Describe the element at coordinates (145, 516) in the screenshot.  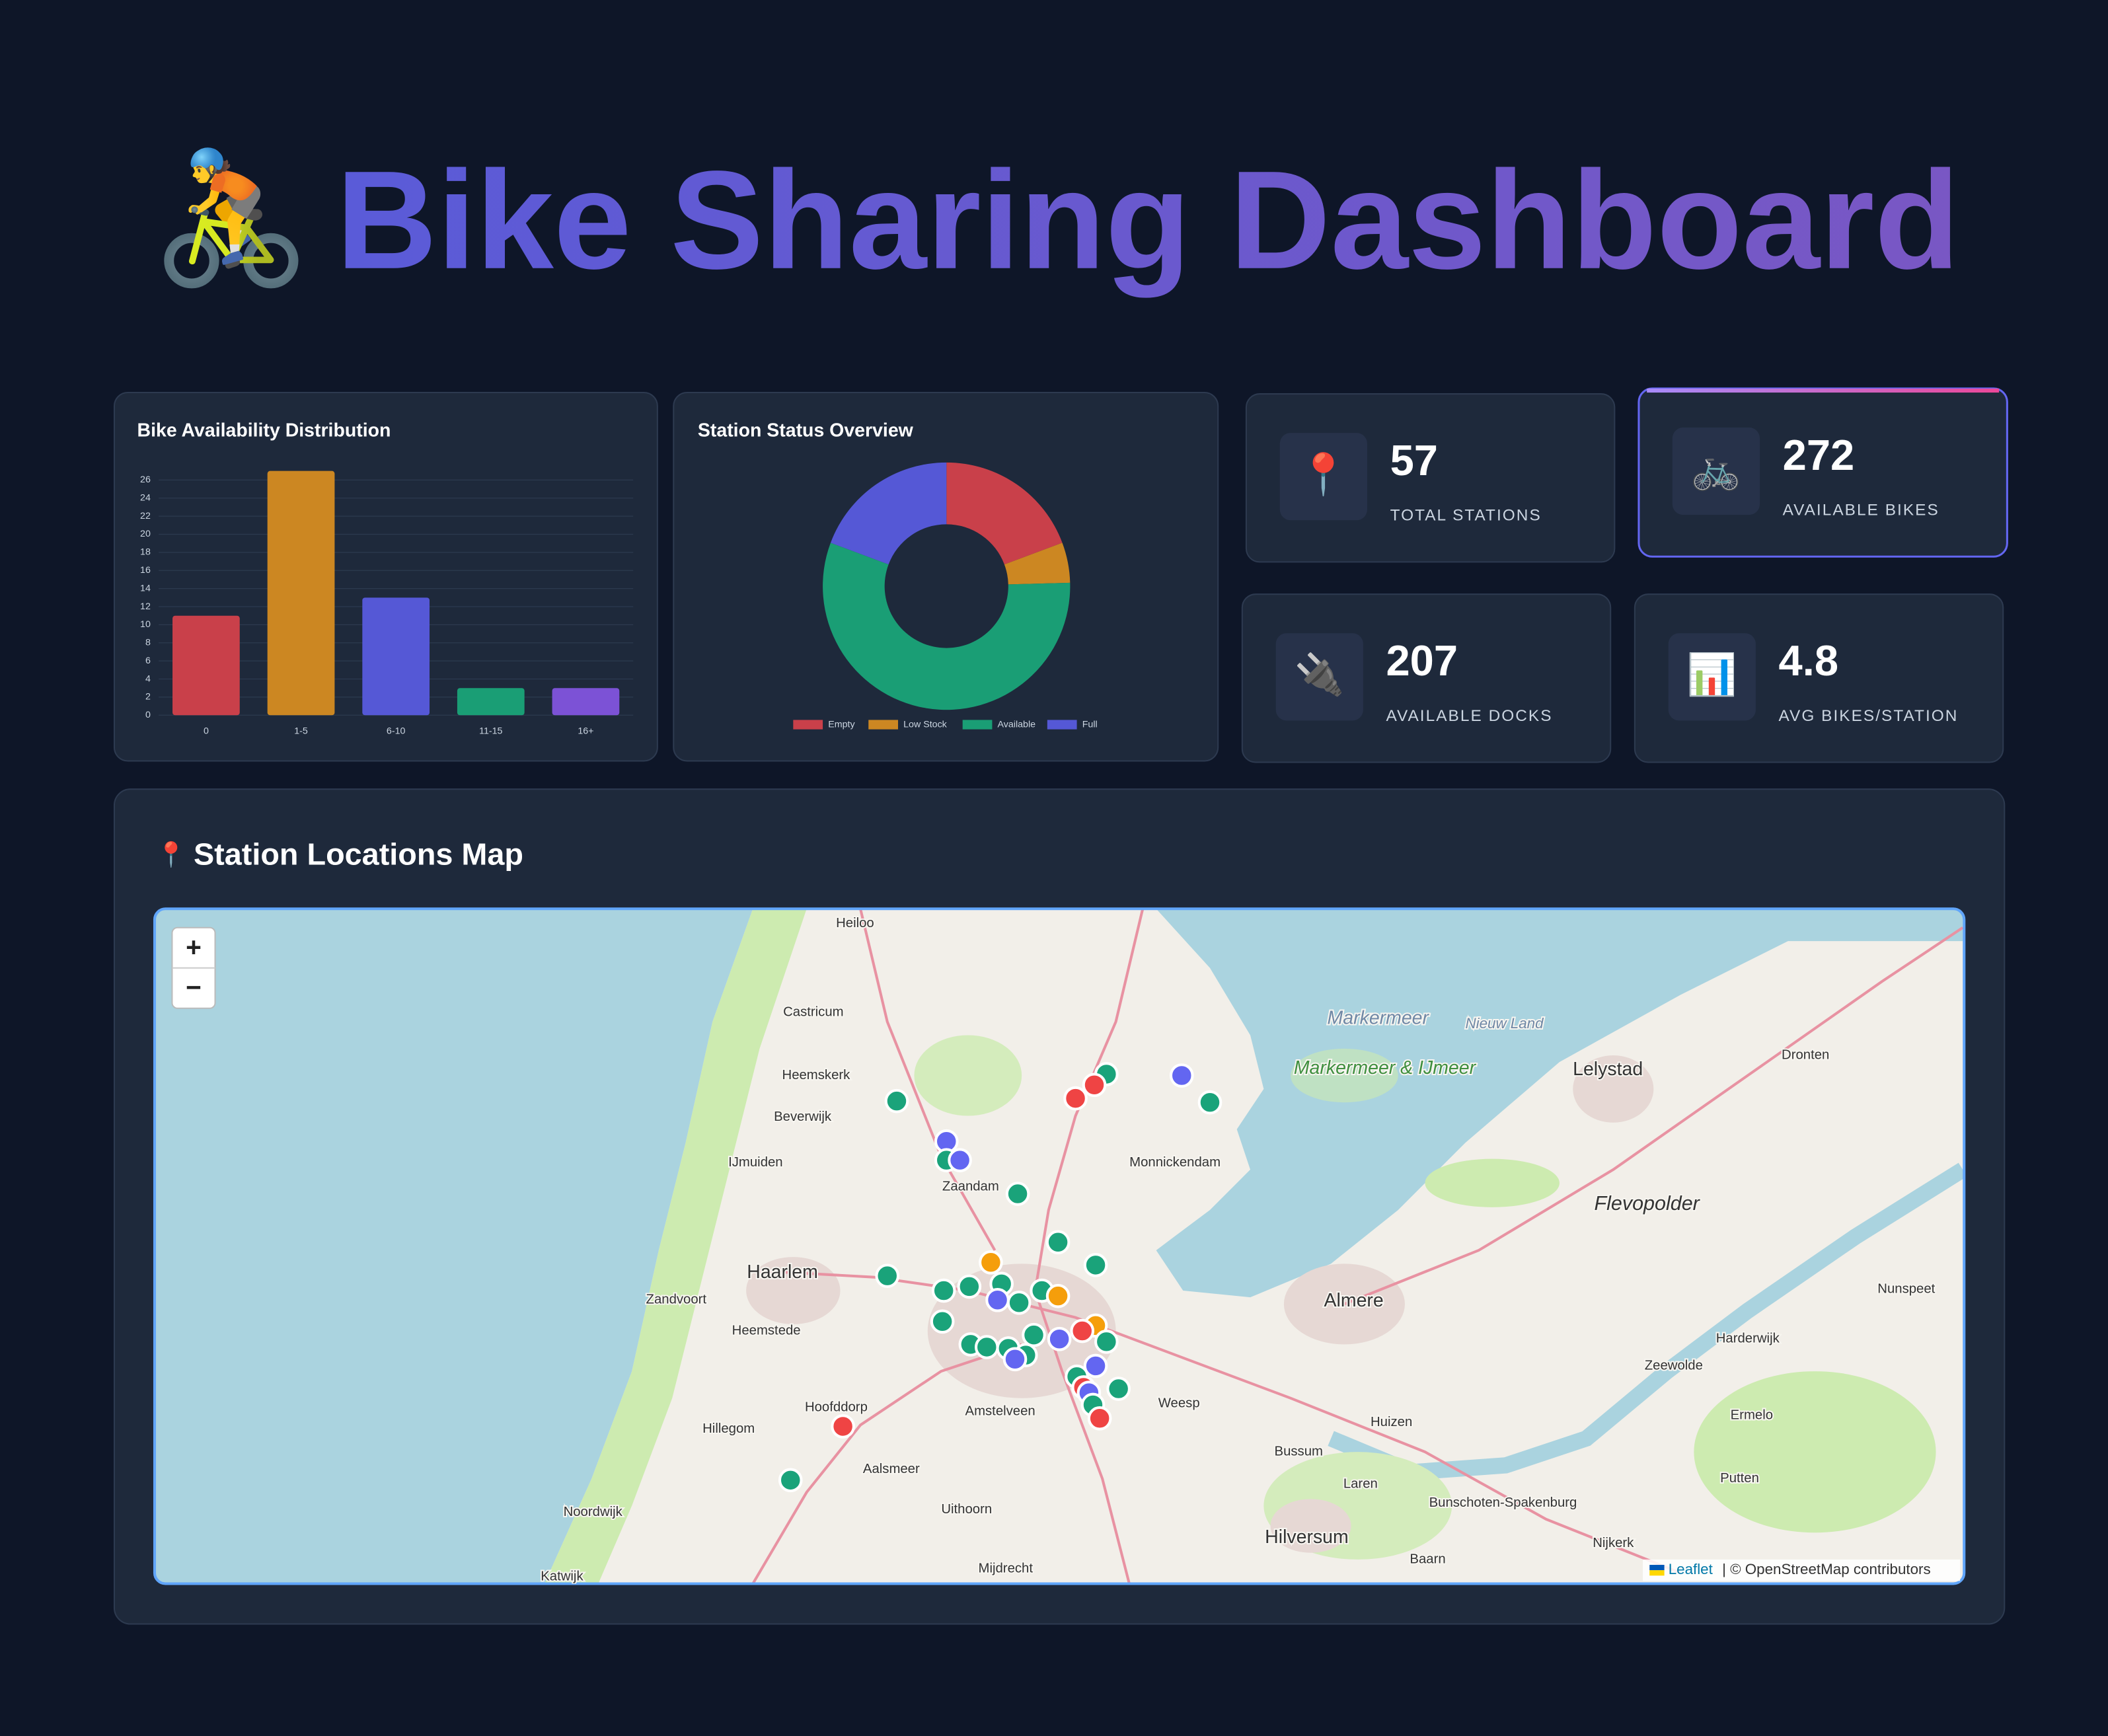
I see `y-tick-label: 22` at that location.